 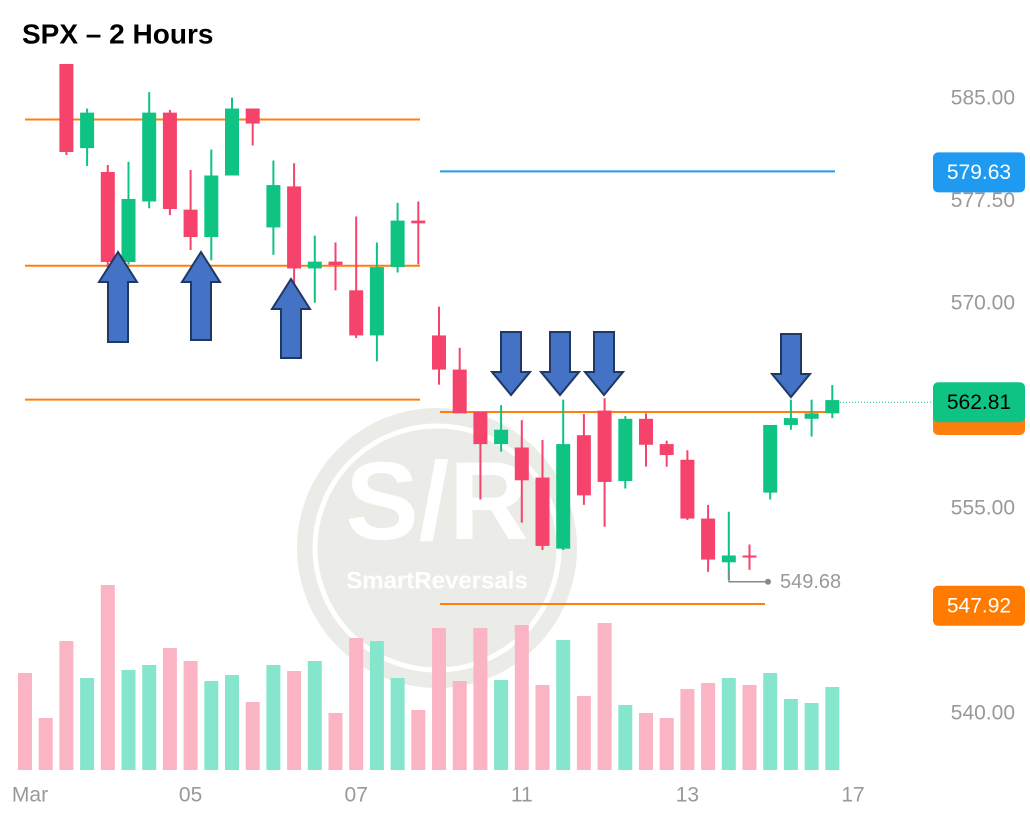 What do you see at coordinates (190, 795) in the screenshot?
I see `x-tick-label: 05` at bounding box center [190, 795].